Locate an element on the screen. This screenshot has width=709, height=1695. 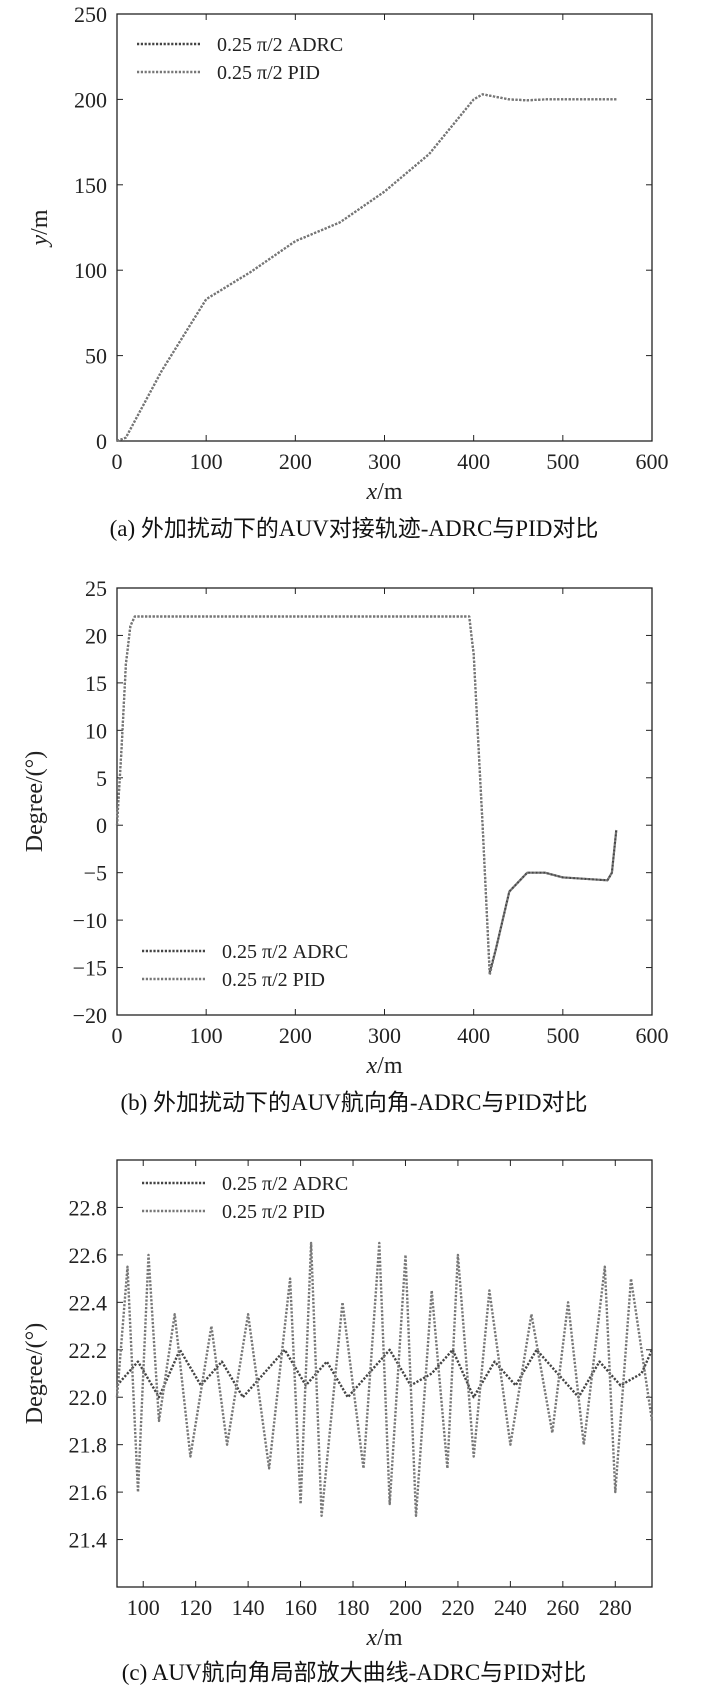
x-tick-label: 260 is located at coordinates (562, 1607).